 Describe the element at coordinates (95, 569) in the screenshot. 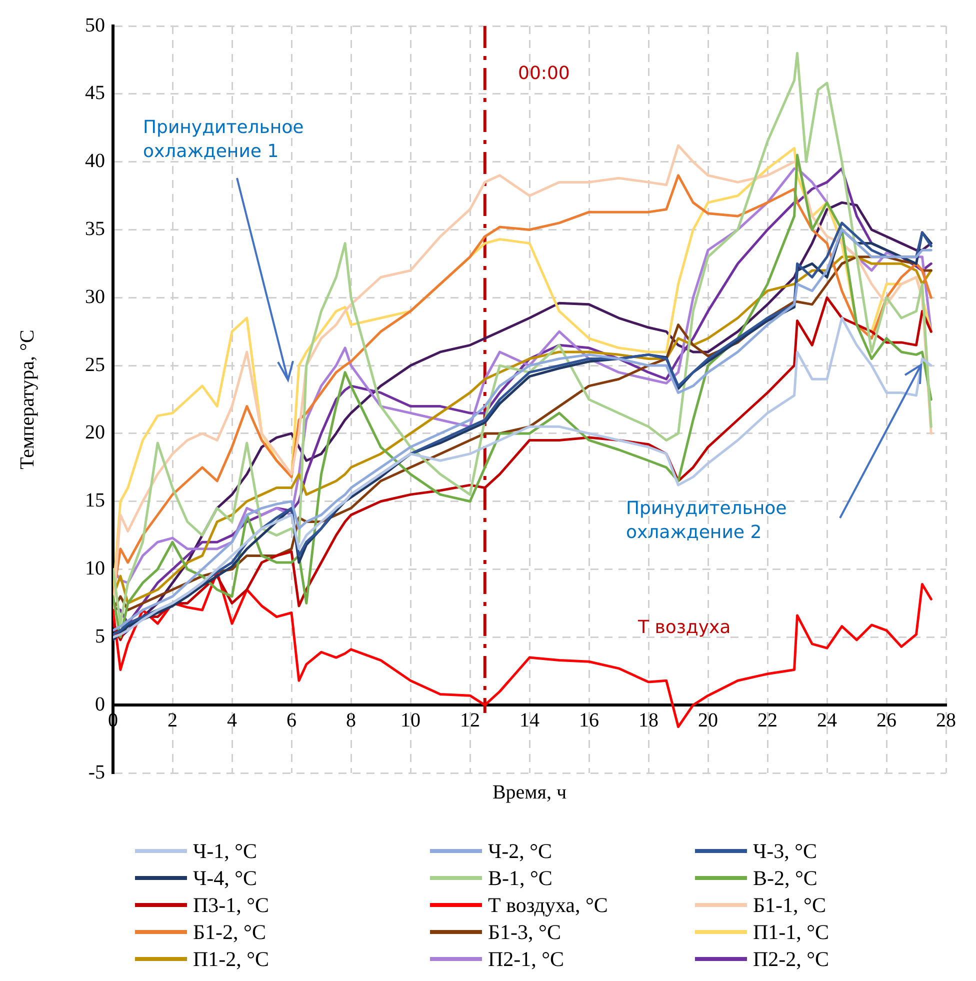

I see `y-tick-label: 10` at that location.